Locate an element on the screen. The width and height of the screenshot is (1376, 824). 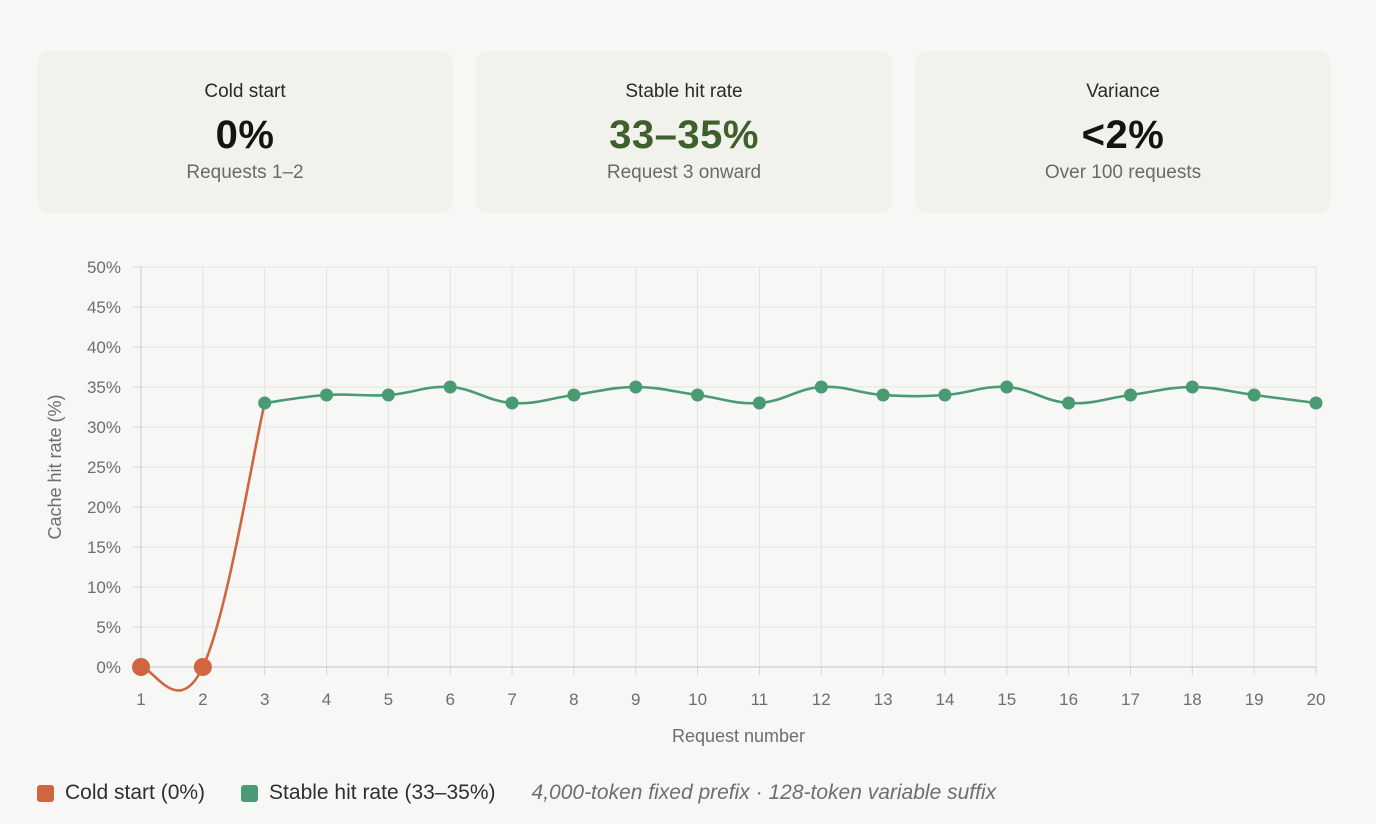
x-axis-ticks: 1 2 3 4 5 6 7 8 9 10 11 12 13 14 15 16 17 18 19 20 is located at coordinates (730, 699).